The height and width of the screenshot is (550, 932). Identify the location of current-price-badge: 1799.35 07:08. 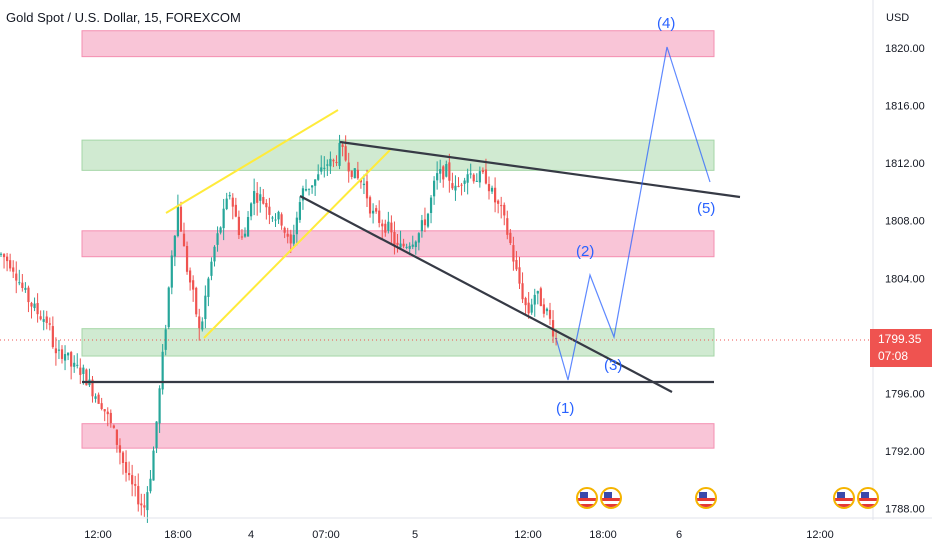
(901, 348).